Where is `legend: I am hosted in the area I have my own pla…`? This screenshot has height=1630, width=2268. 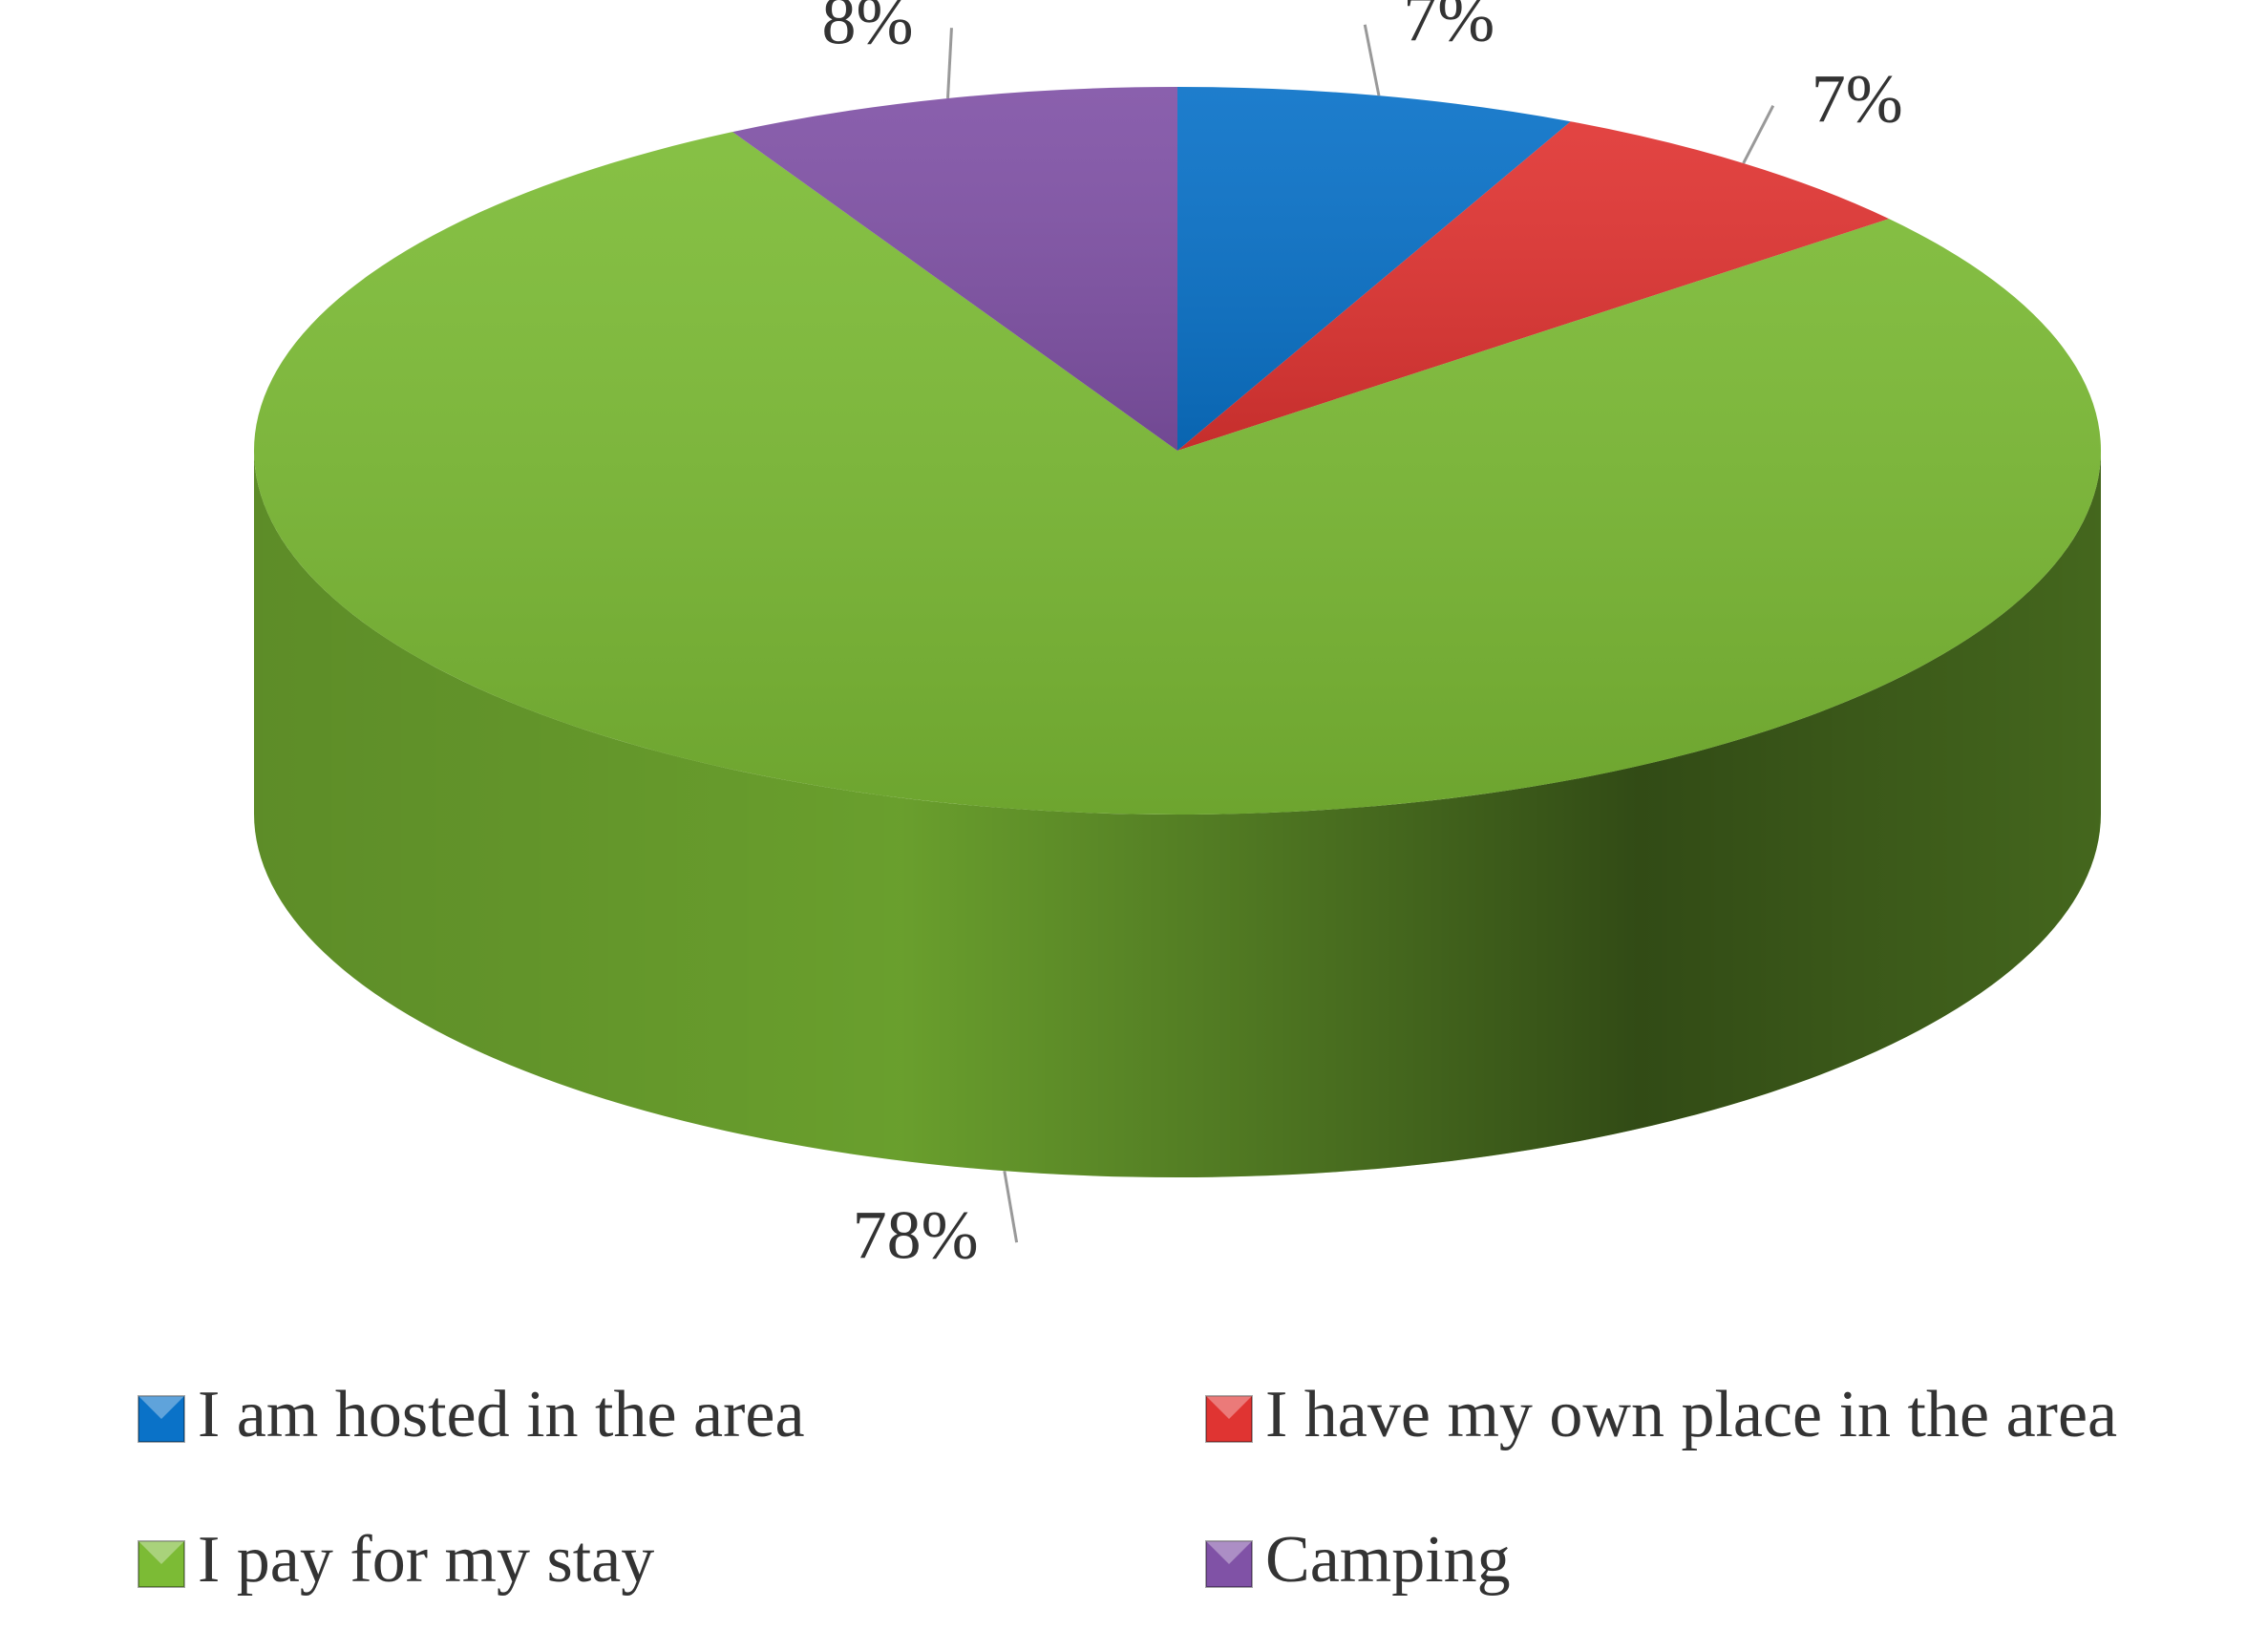
legend: I am hosted in the area I have my own pla… is located at coordinates (1127, 1487).